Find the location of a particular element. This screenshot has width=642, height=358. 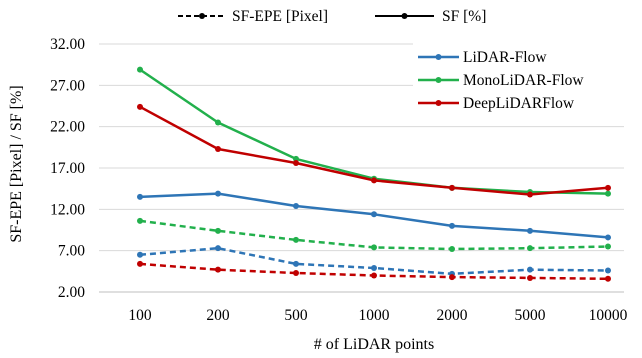

style-legend-label: SF [%] is located at coordinates (464, 16).